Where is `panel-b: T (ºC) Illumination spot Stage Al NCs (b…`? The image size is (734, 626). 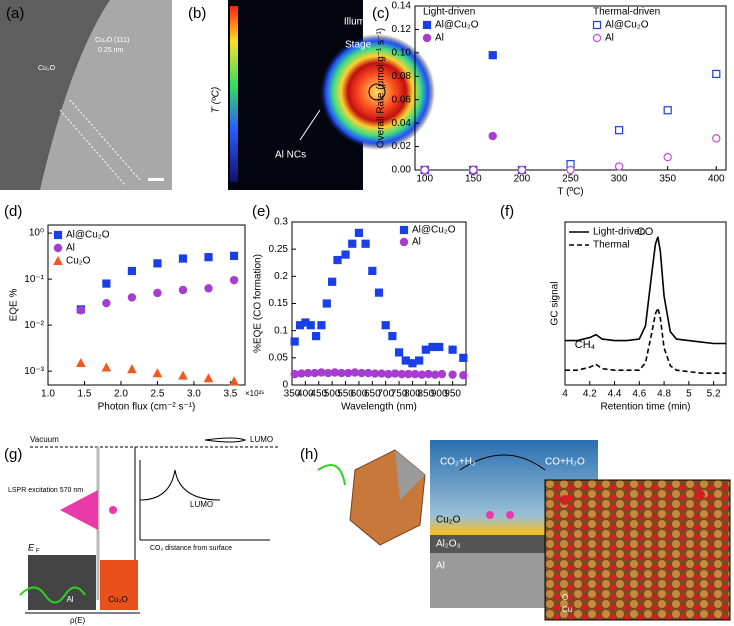 panel-b: T (ºC) Illumination spot Stage Al NCs (b… is located at coordinates (311, 95).